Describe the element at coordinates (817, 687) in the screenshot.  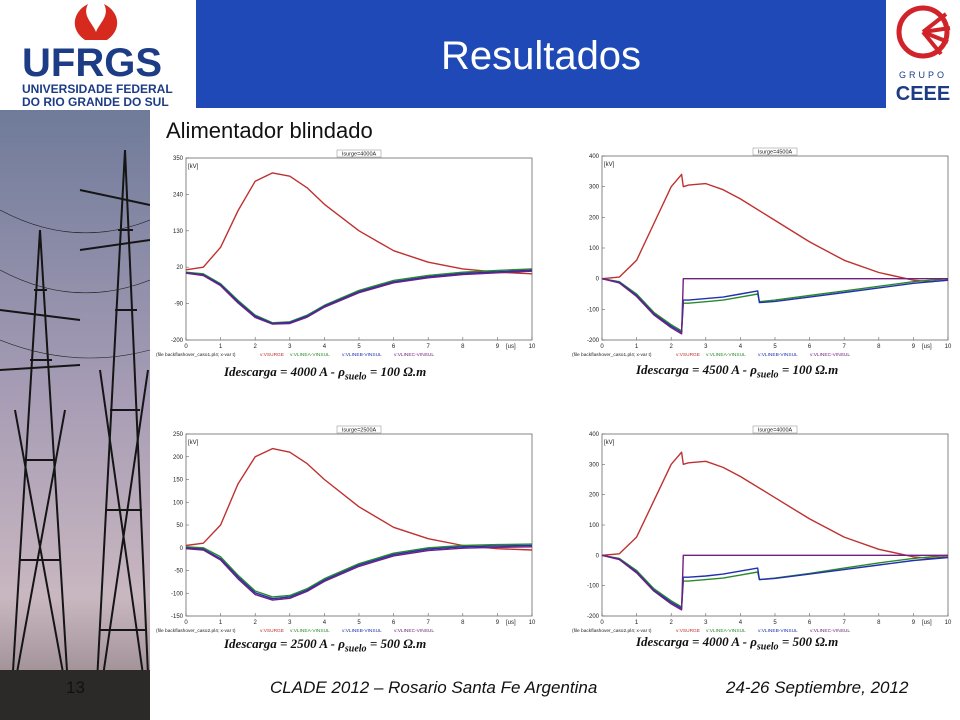
I see `footer-date: 24-26 Septiembre, 2012` at that location.